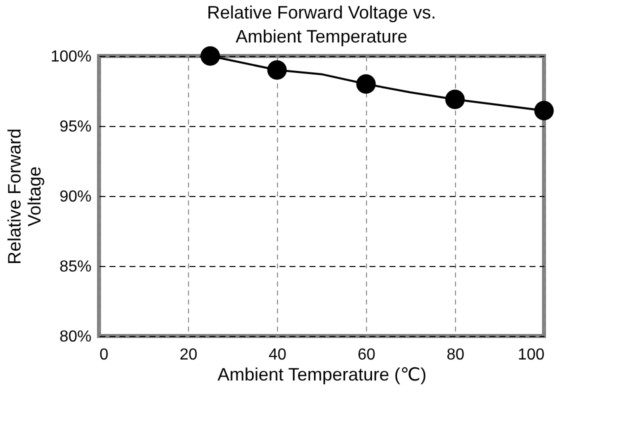 Image resolution: width=619 pixels, height=434 pixels. I want to click on y-tick-label: 90%, so click(75, 197).